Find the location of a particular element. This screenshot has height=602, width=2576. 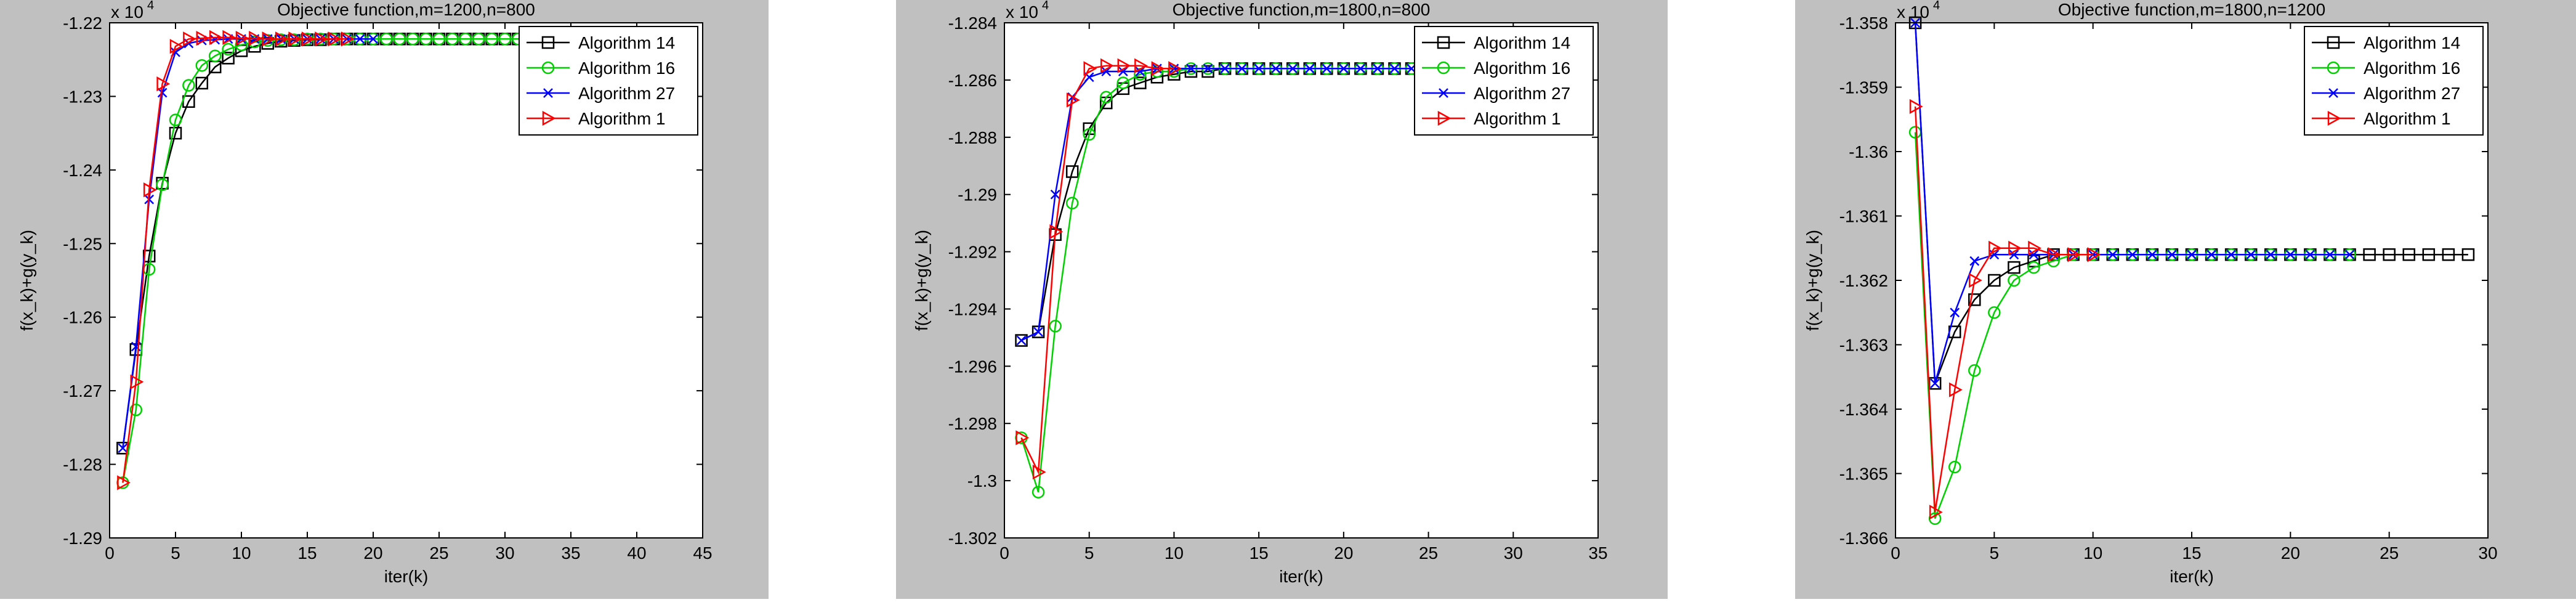

x-tick-label: 35 is located at coordinates (1597, 553).